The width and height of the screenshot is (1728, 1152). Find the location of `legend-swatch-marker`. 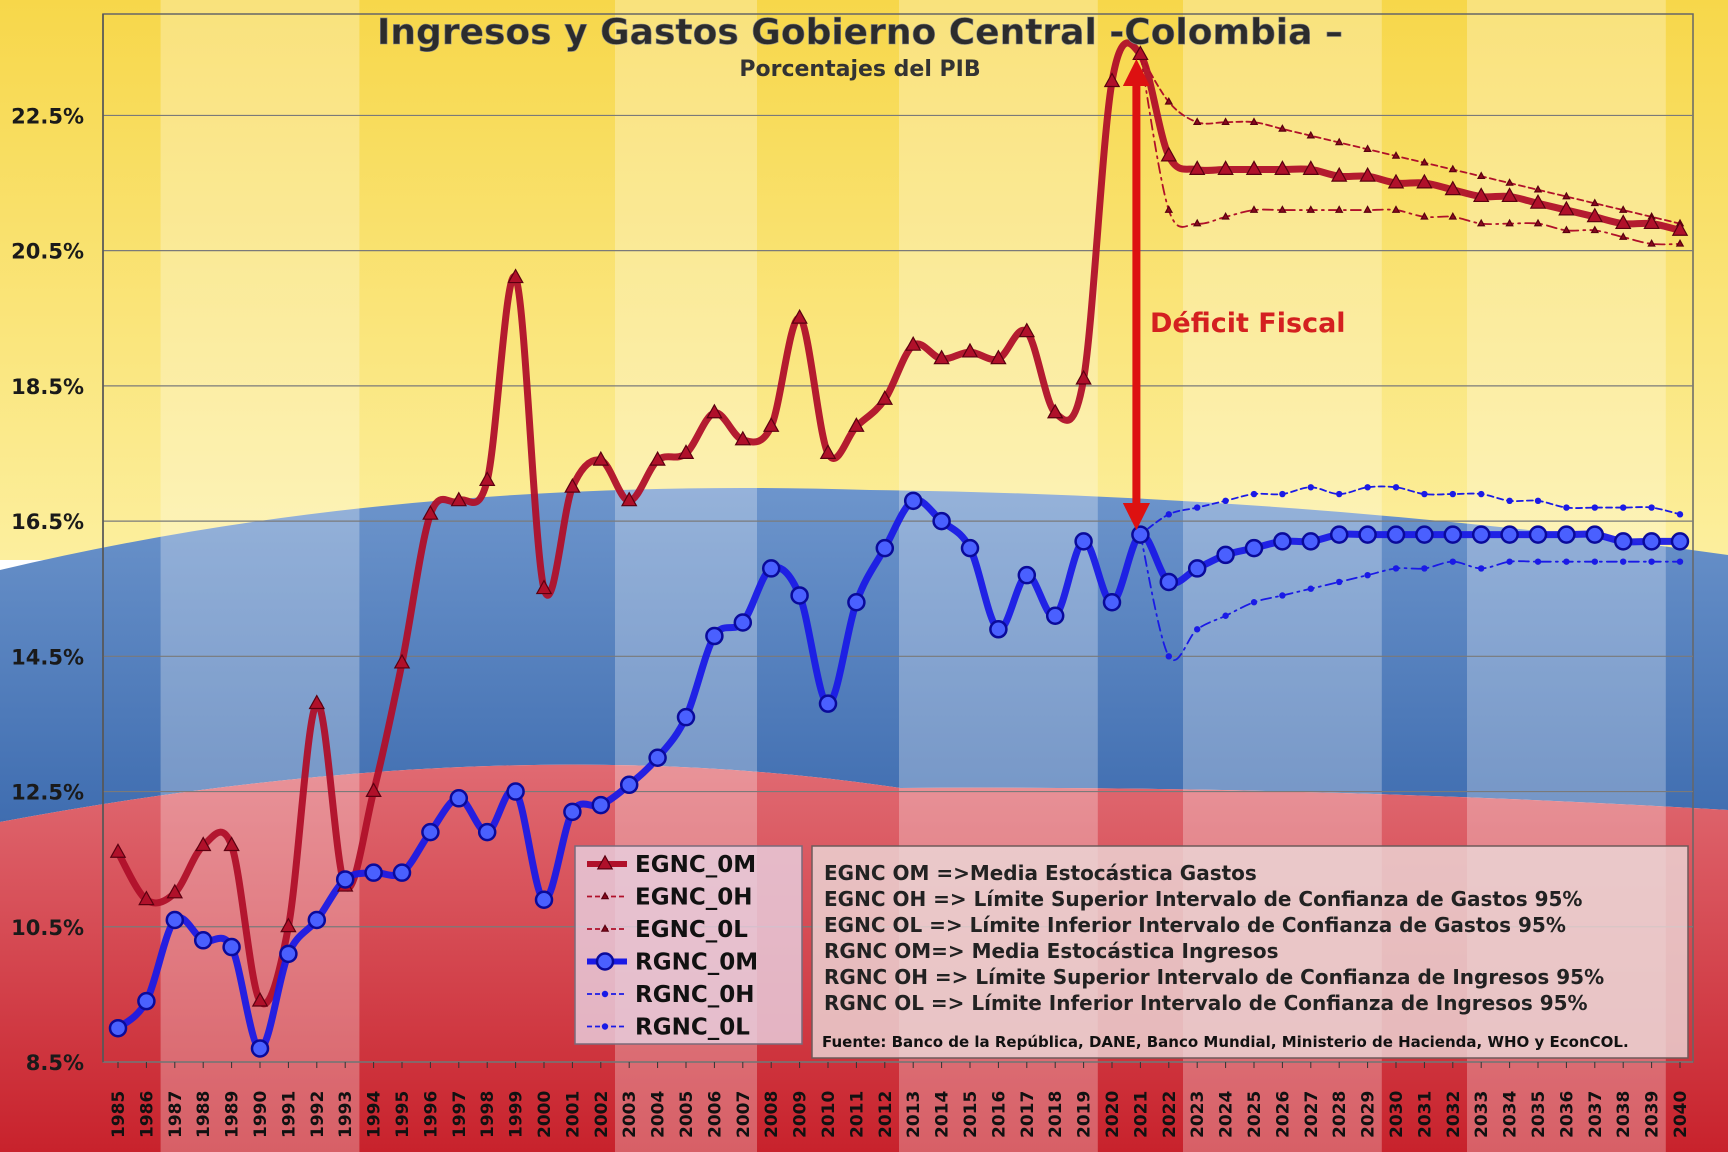

legend-swatch-marker is located at coordinates (605, 1026).